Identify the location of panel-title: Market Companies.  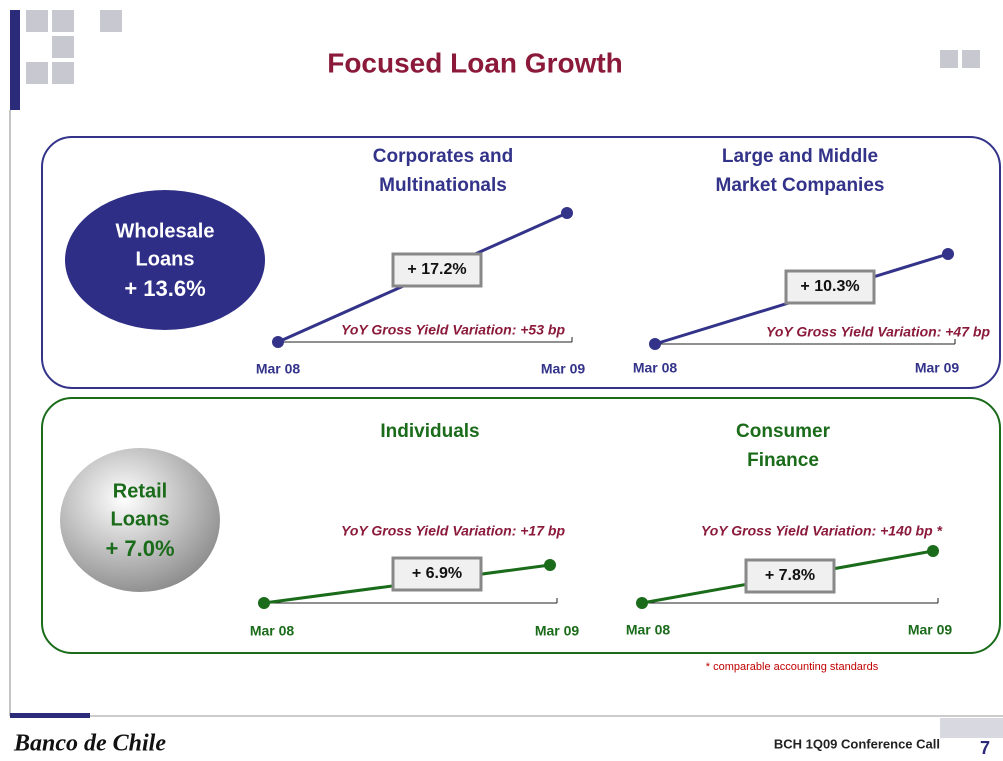
(800, 185).